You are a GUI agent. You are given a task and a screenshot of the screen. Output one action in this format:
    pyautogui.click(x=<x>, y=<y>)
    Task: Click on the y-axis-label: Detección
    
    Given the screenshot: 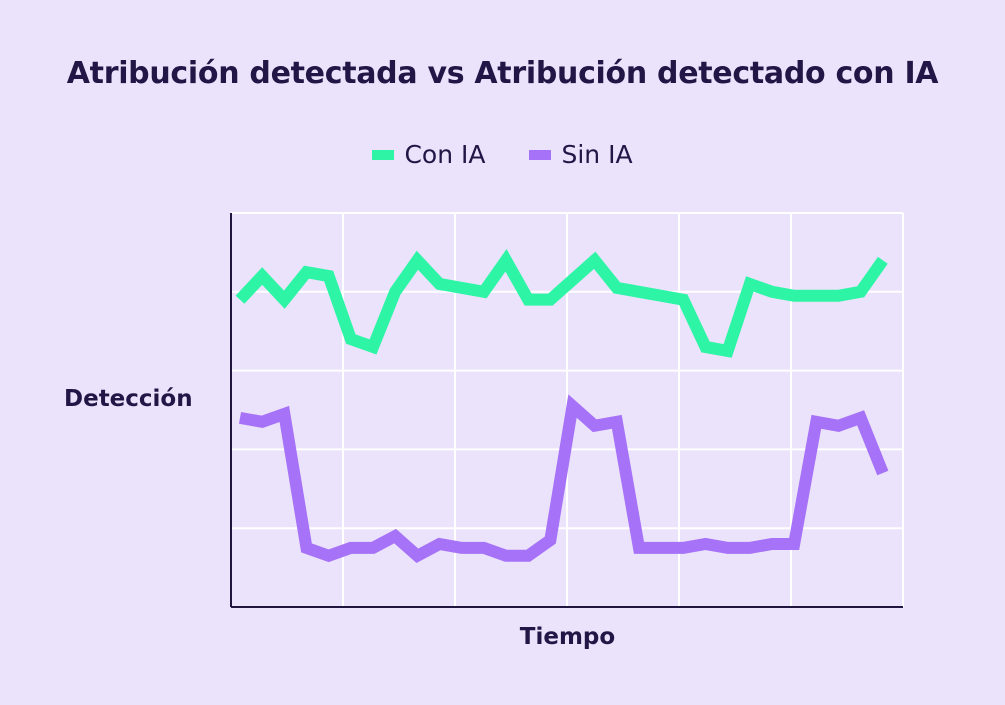 What is the action you would take?
    pyautogui.click(x=128, y=399)
    